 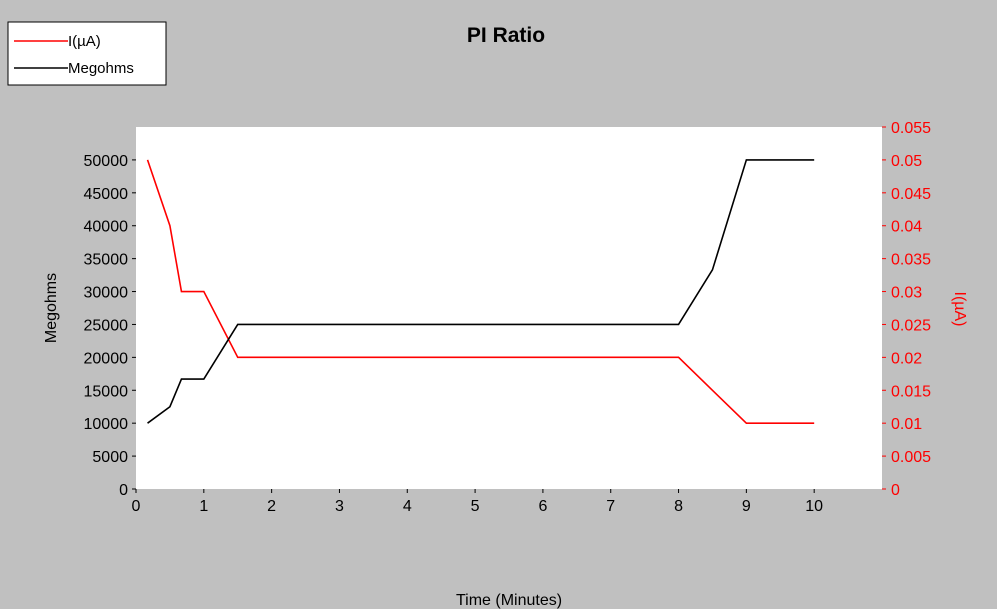 I want to click on right-tick-label: 0.005, so click(x=911, y=457).